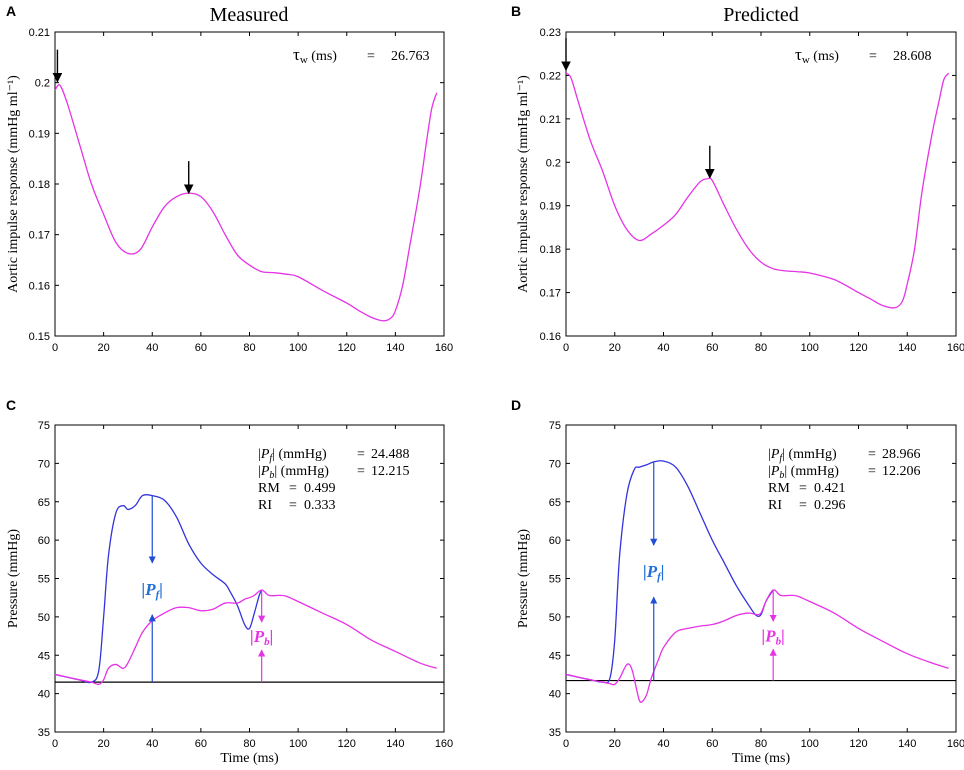 This screenshot has width=964, height=770. Describe the element at coordinates (296, 54) in the screenshot. I see `tau-symbol: τ` at that location.